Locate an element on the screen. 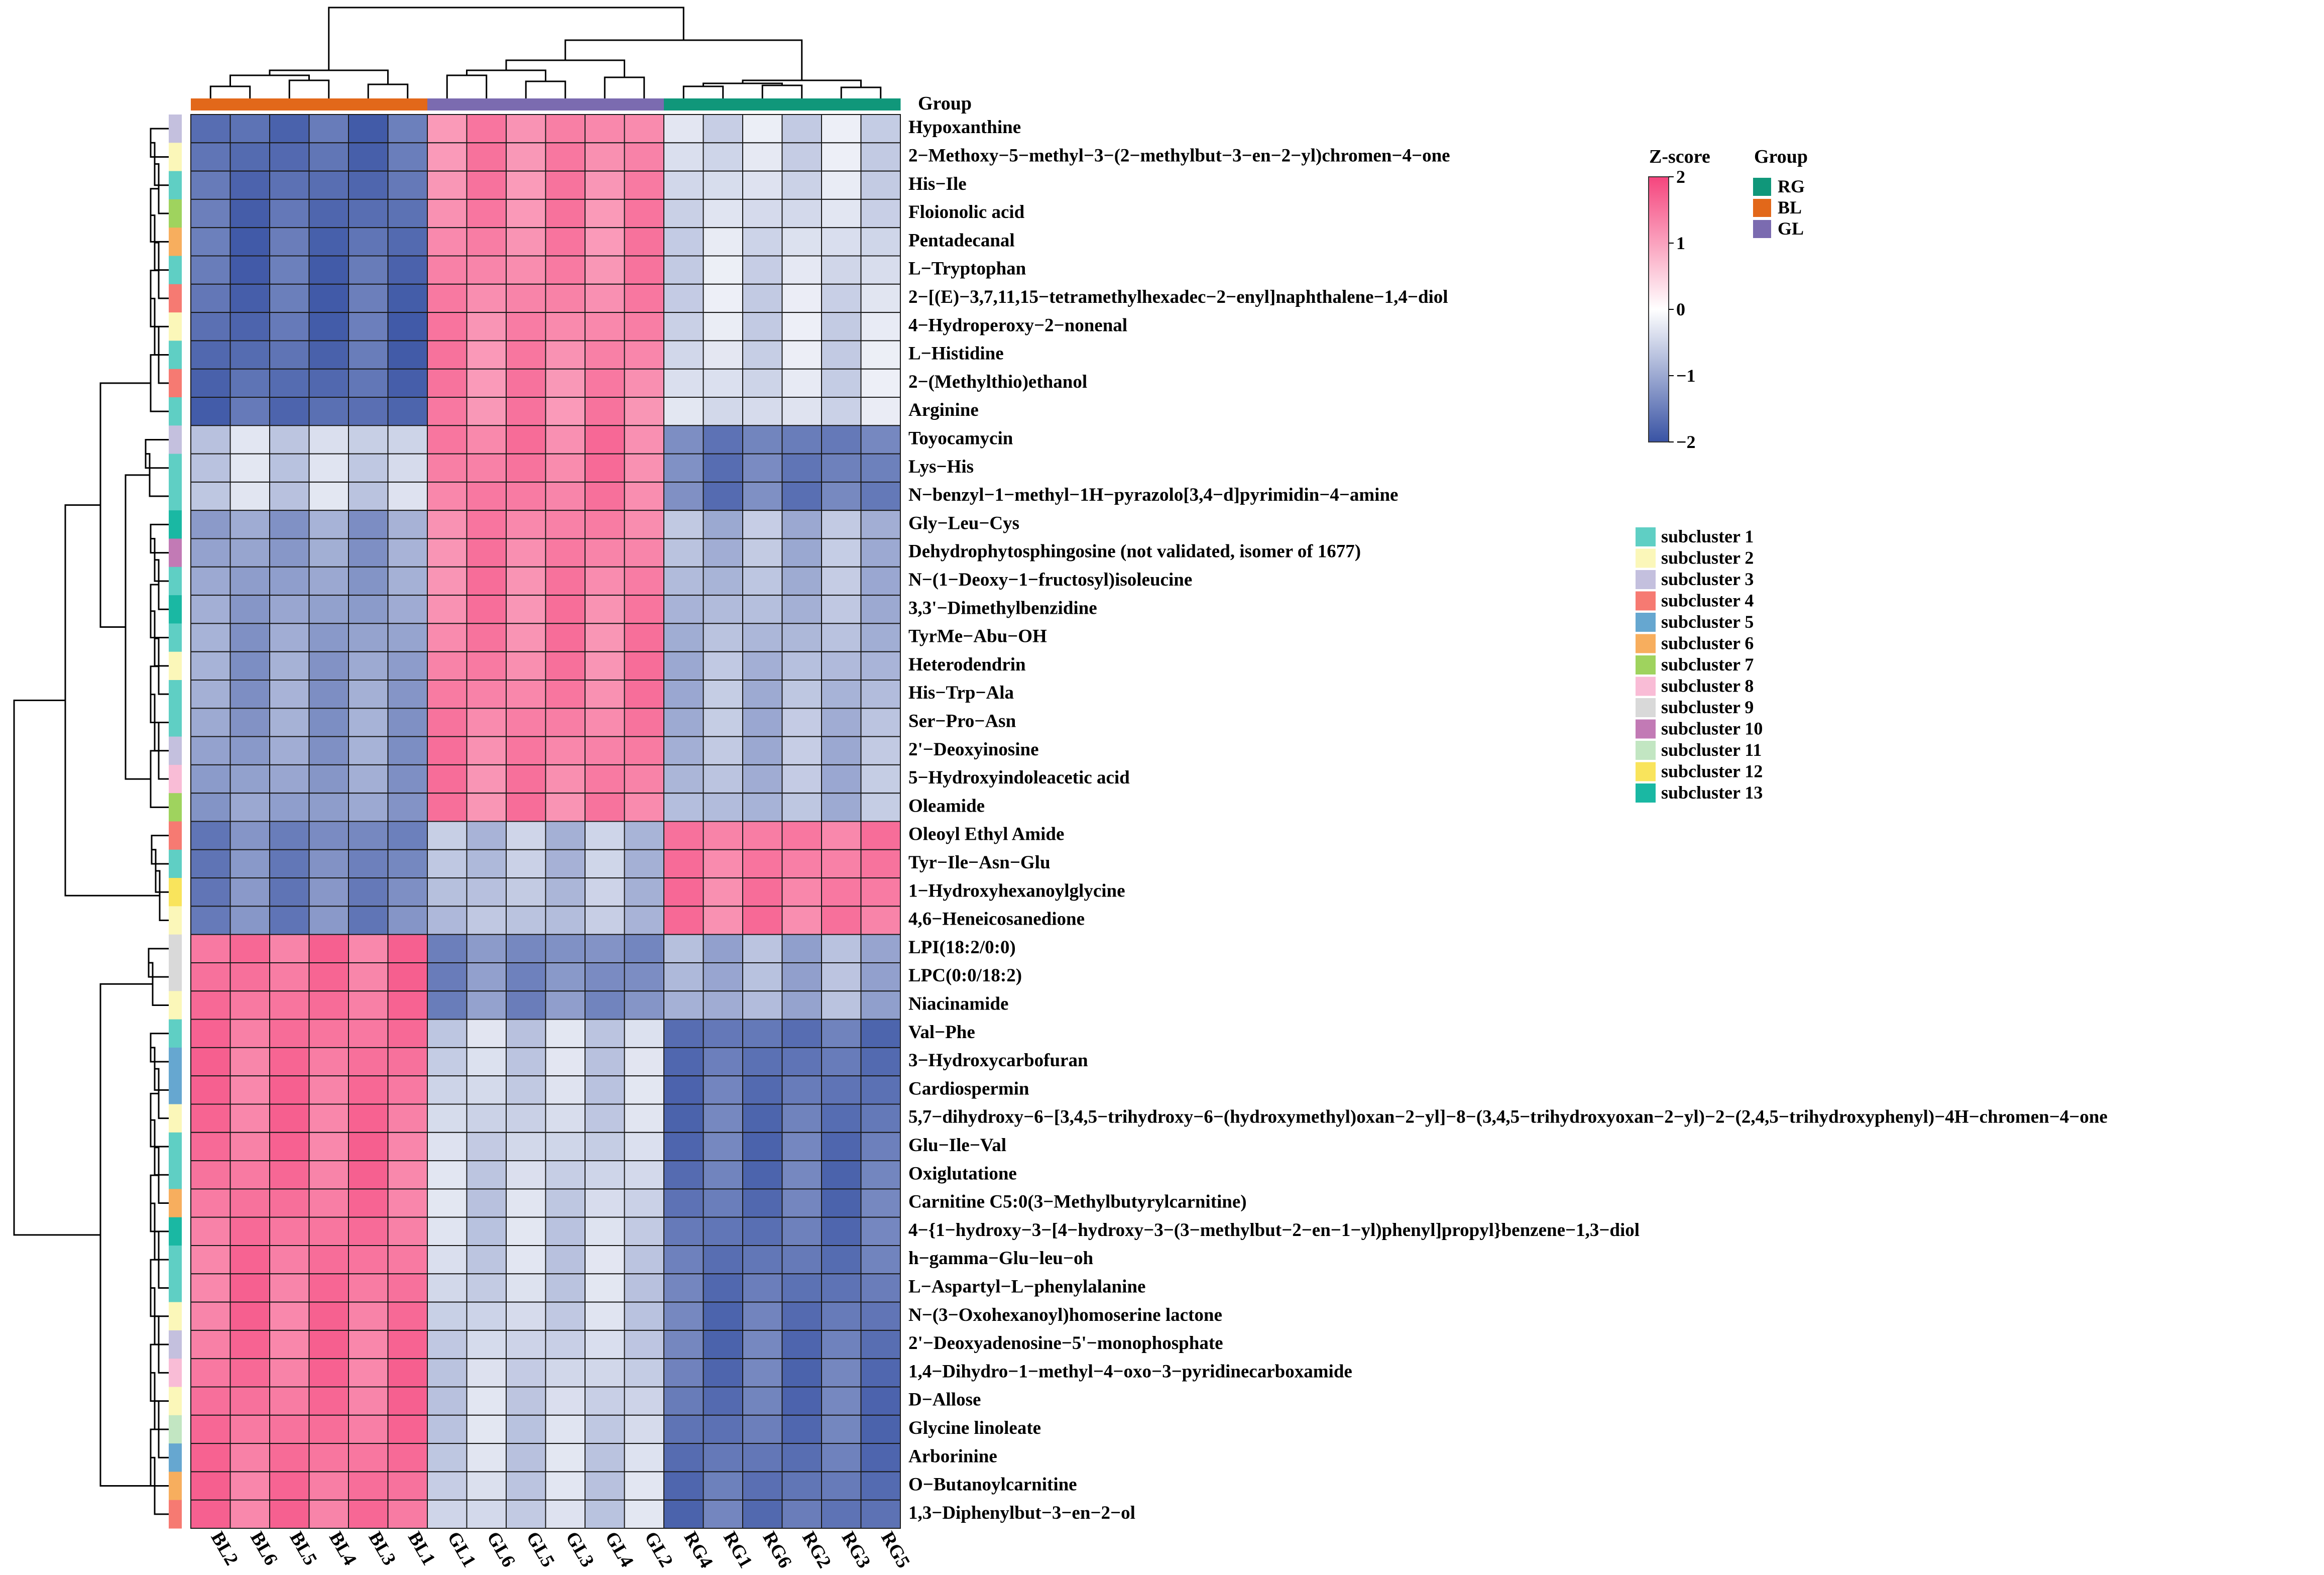 This screenshot has height=1575, width=2324. row-label: L−Tryptophan is located at coordinates (967, 269).